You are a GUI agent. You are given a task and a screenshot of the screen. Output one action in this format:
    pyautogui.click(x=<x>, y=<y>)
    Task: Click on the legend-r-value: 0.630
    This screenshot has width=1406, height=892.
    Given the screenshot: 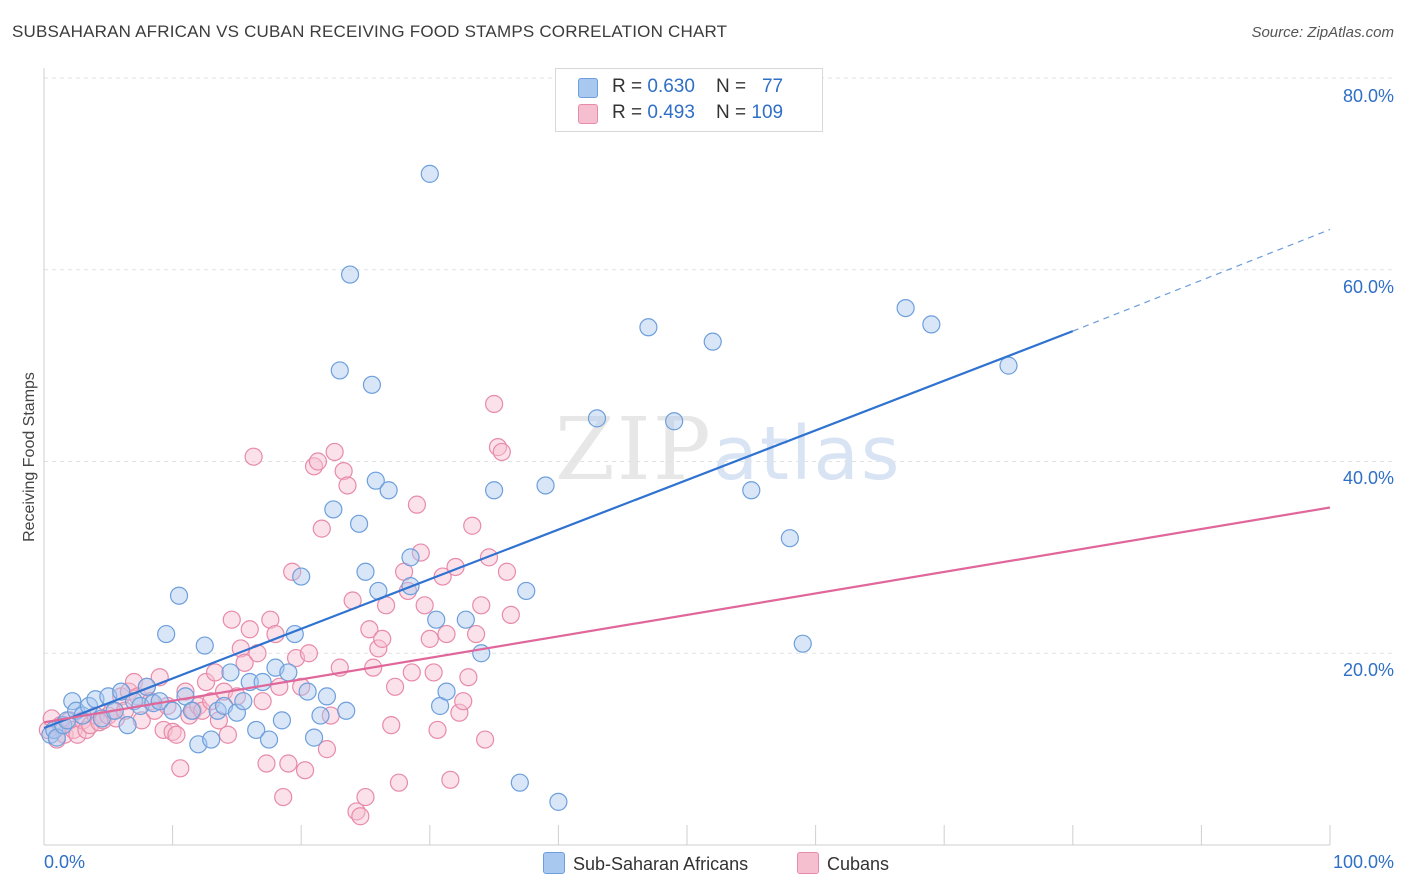 What is the action you would take?
    pyautogui.click(x=671, y=86)
    